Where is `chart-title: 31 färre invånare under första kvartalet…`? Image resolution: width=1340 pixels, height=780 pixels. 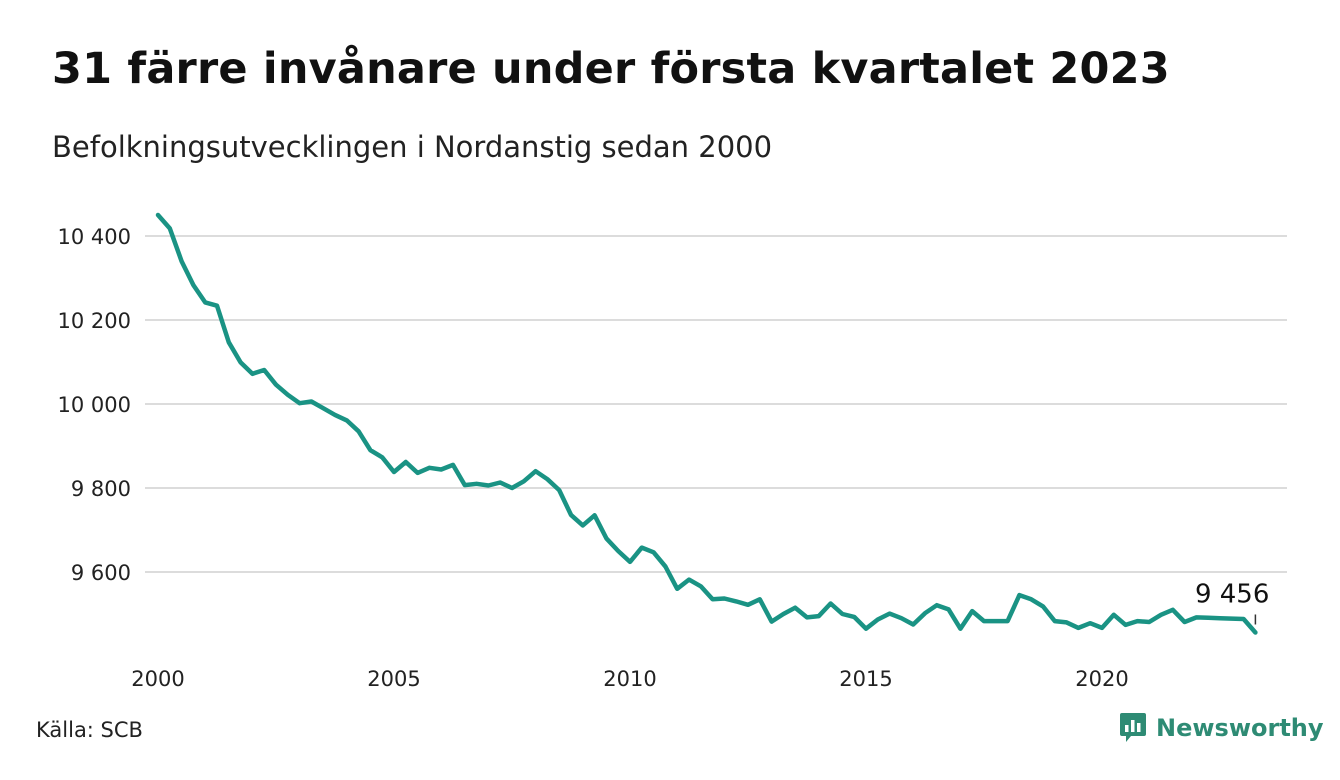
chart-title: 31 färre invånare under första kvartalet… is located at coordinates (611, 69).